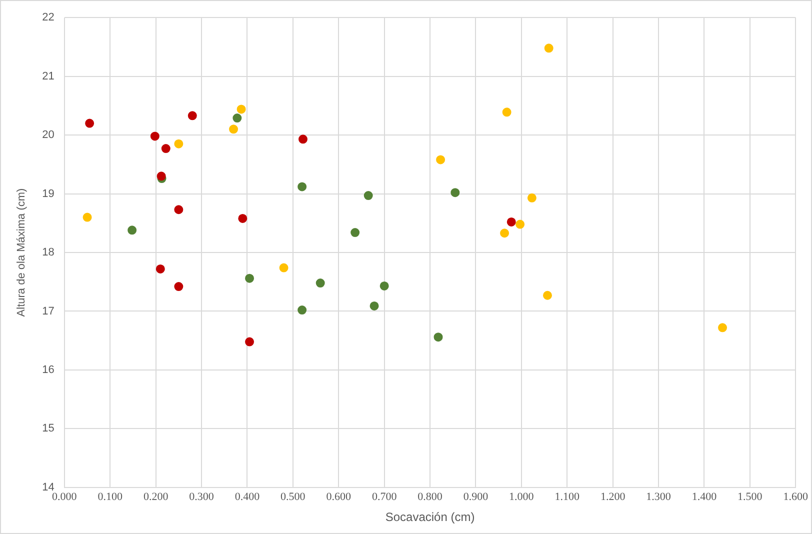 The height and width of the screenshot is (534, 812). I want to click on y-tick-label: 22, so click(48, 18).